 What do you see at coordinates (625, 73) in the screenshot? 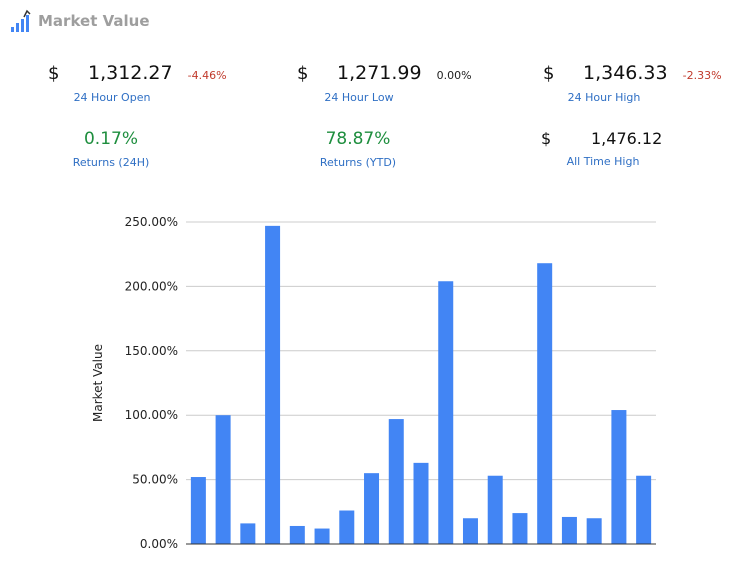
I see `stat-value: 1,346.33` at bounding box center [625, 73].